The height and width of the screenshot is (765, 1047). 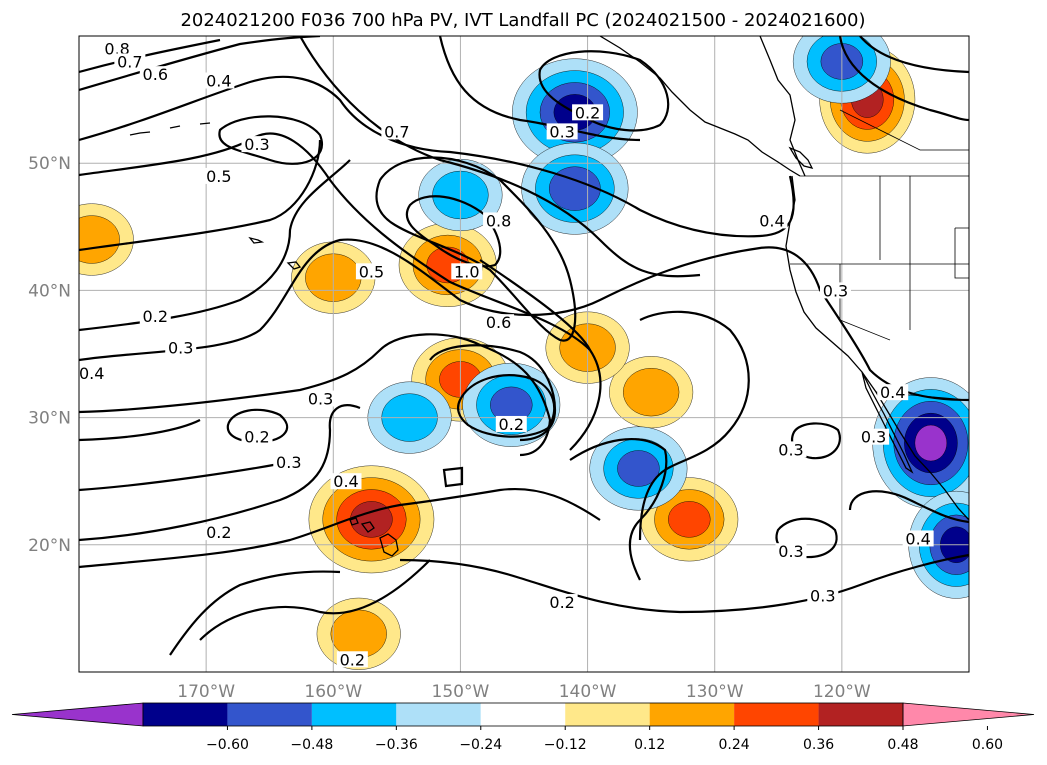 What do you see at coordinates (170, 129) in the screenshot?
I see `island-aleutian` at bounding box center [170, 129].